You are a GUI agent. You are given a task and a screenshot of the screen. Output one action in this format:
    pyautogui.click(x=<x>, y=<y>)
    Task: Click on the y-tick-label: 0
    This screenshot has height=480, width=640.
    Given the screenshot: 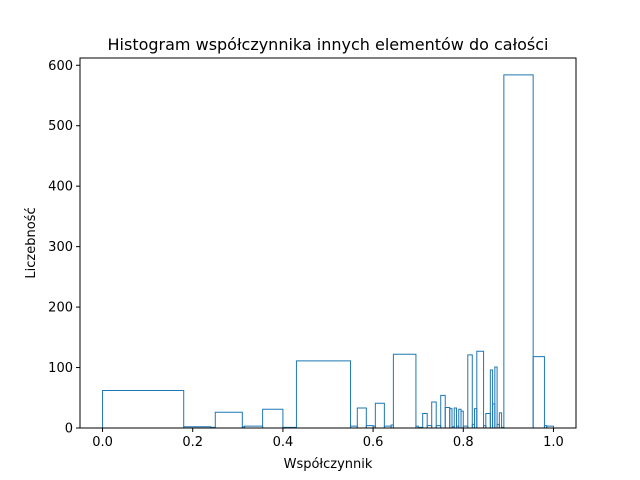 What is the action you would take?
    pyautogui.click(x=69, y=429)
    